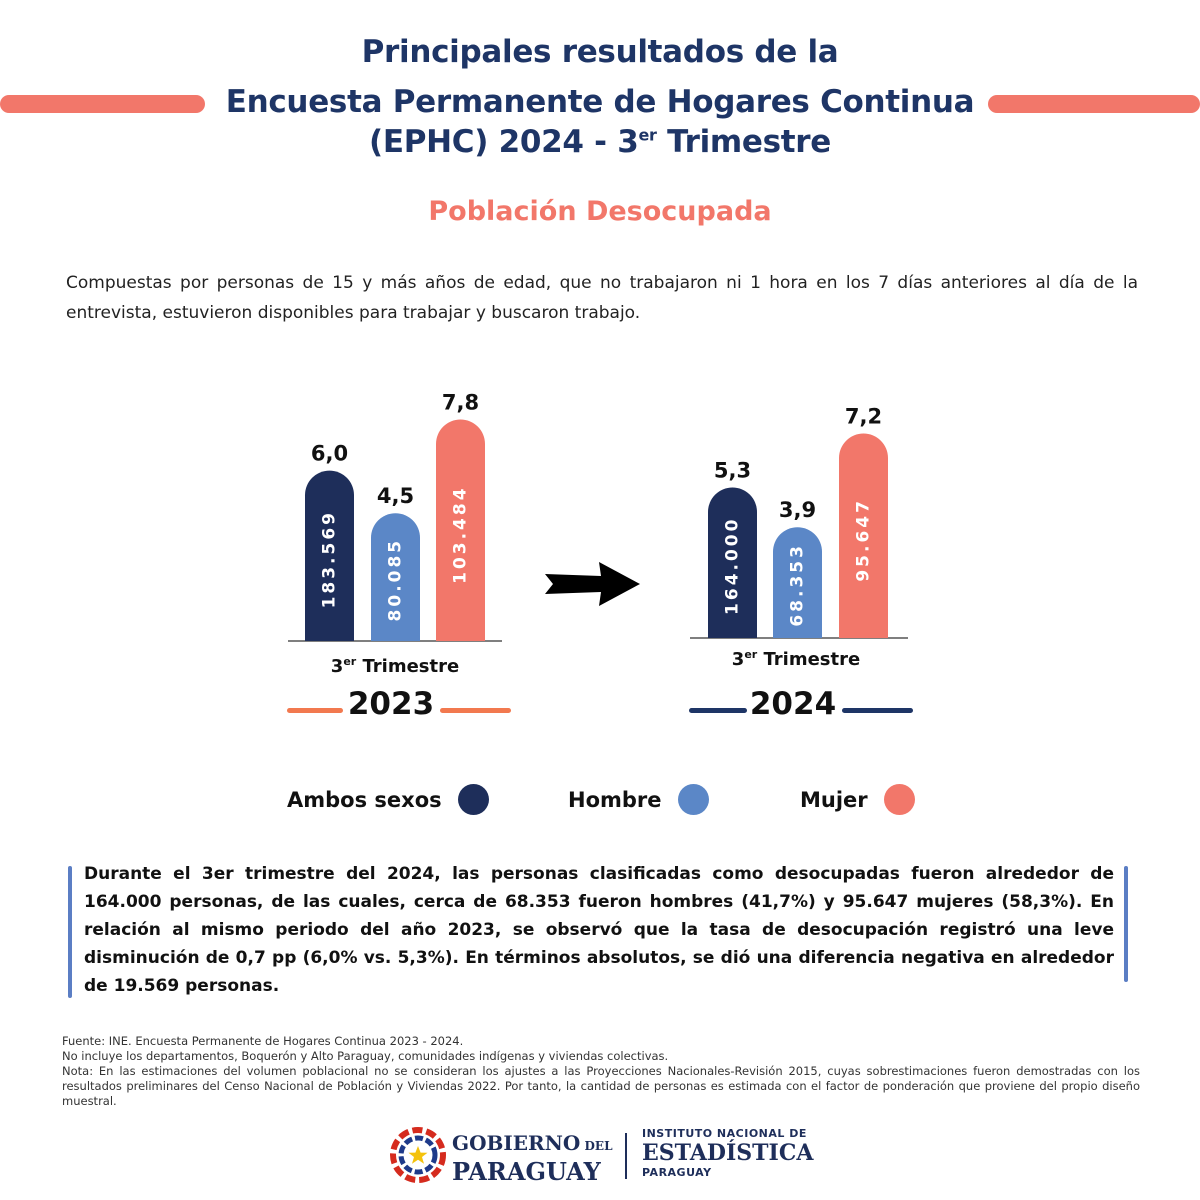 This screenshot has height=1200, width=1200. I want to click on gov-line2: PARAGUAY, so click(526, 1171).